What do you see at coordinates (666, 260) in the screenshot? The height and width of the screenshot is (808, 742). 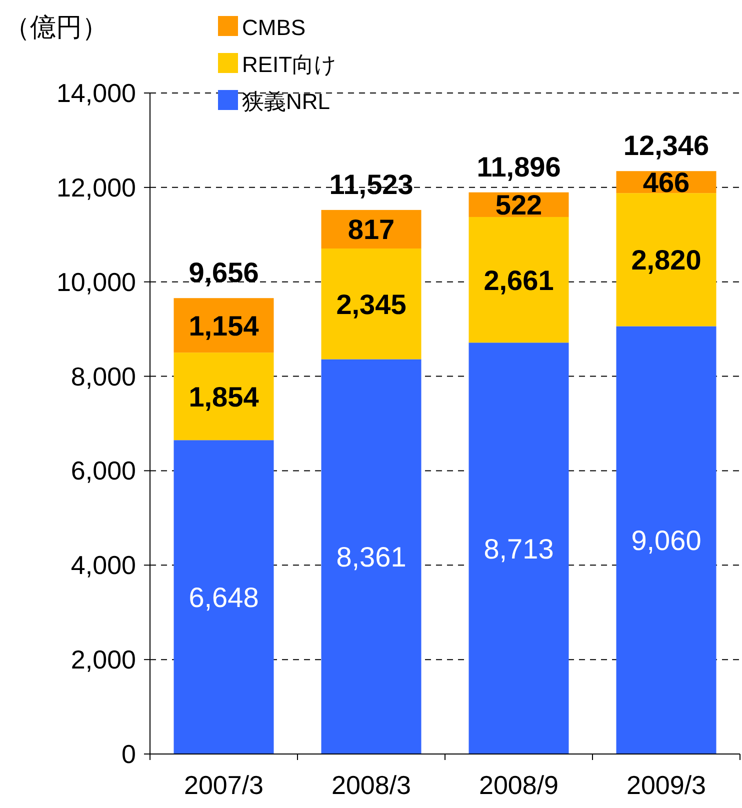 I see `data-label: 2,820` at bounding box center [666, 260].